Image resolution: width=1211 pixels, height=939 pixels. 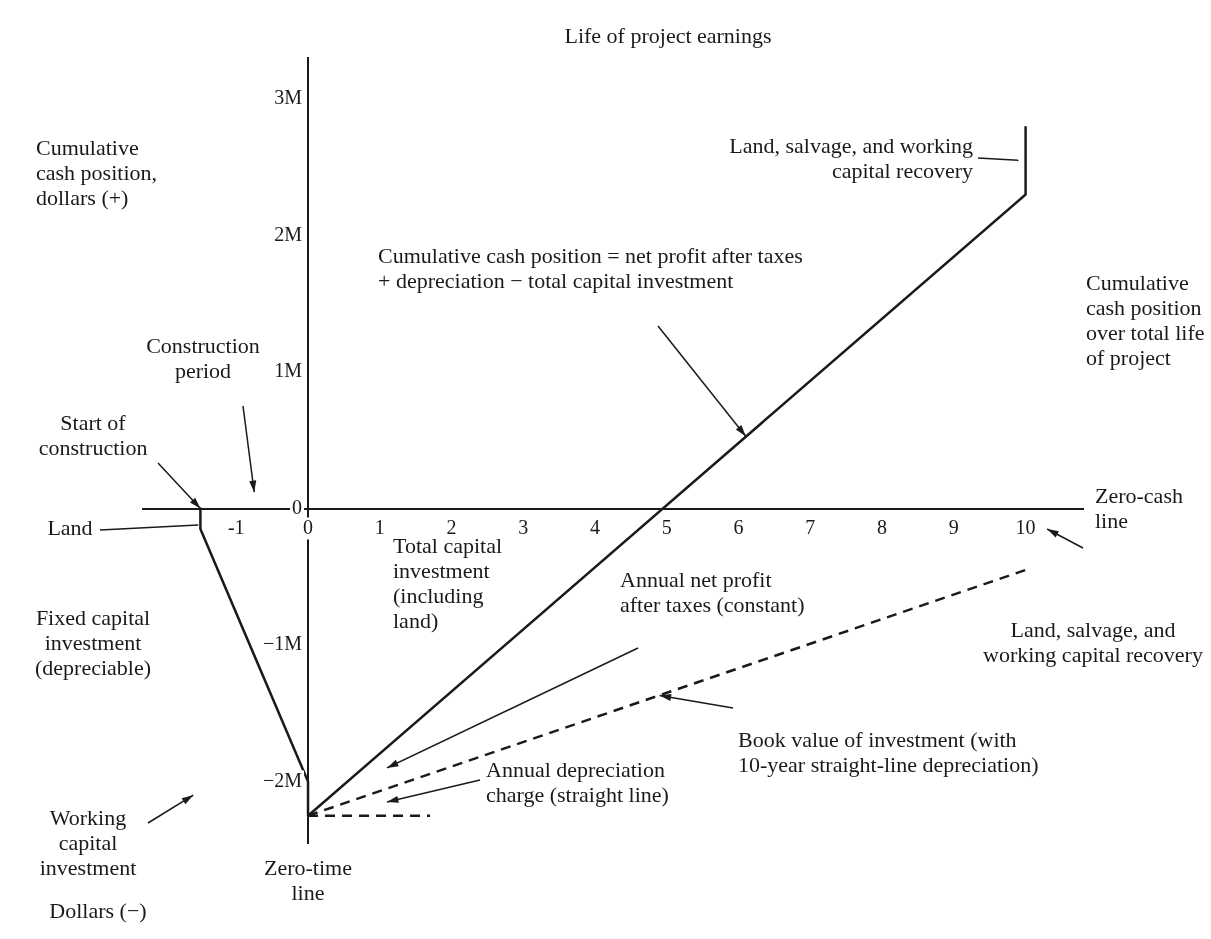 I want to click on annotation: Annual net profit after taxes (constant), so click(x=712, y=591).